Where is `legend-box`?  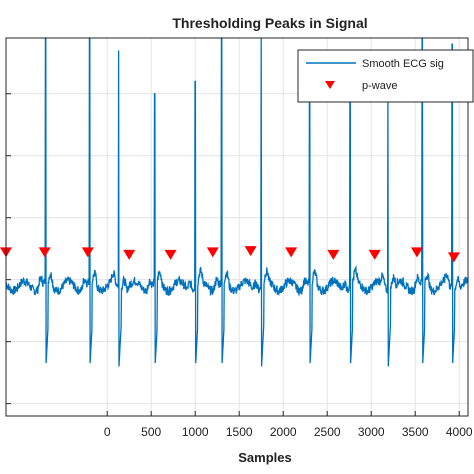 legend-box is located at coordinates (385, 76).